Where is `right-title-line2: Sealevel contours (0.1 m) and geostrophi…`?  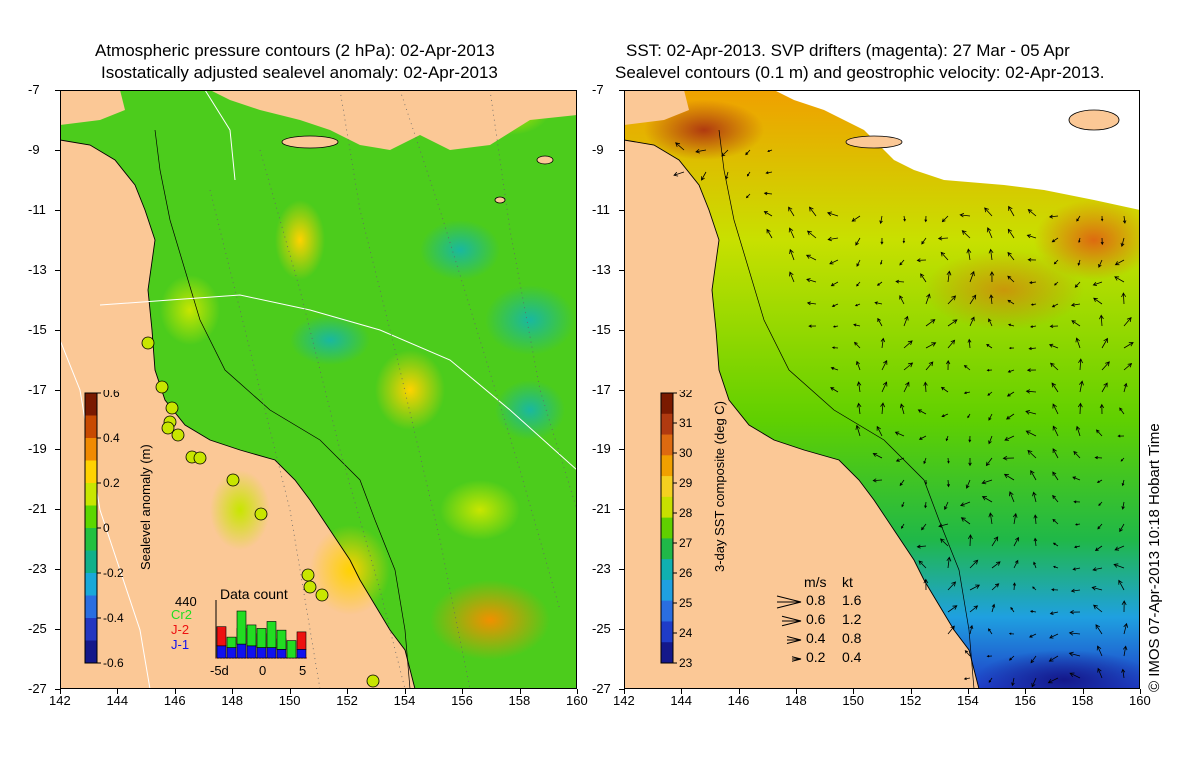 right-title-line2: Sealevel contours (0.1 m) and geostrophi… is located at coordinates (860, 72).